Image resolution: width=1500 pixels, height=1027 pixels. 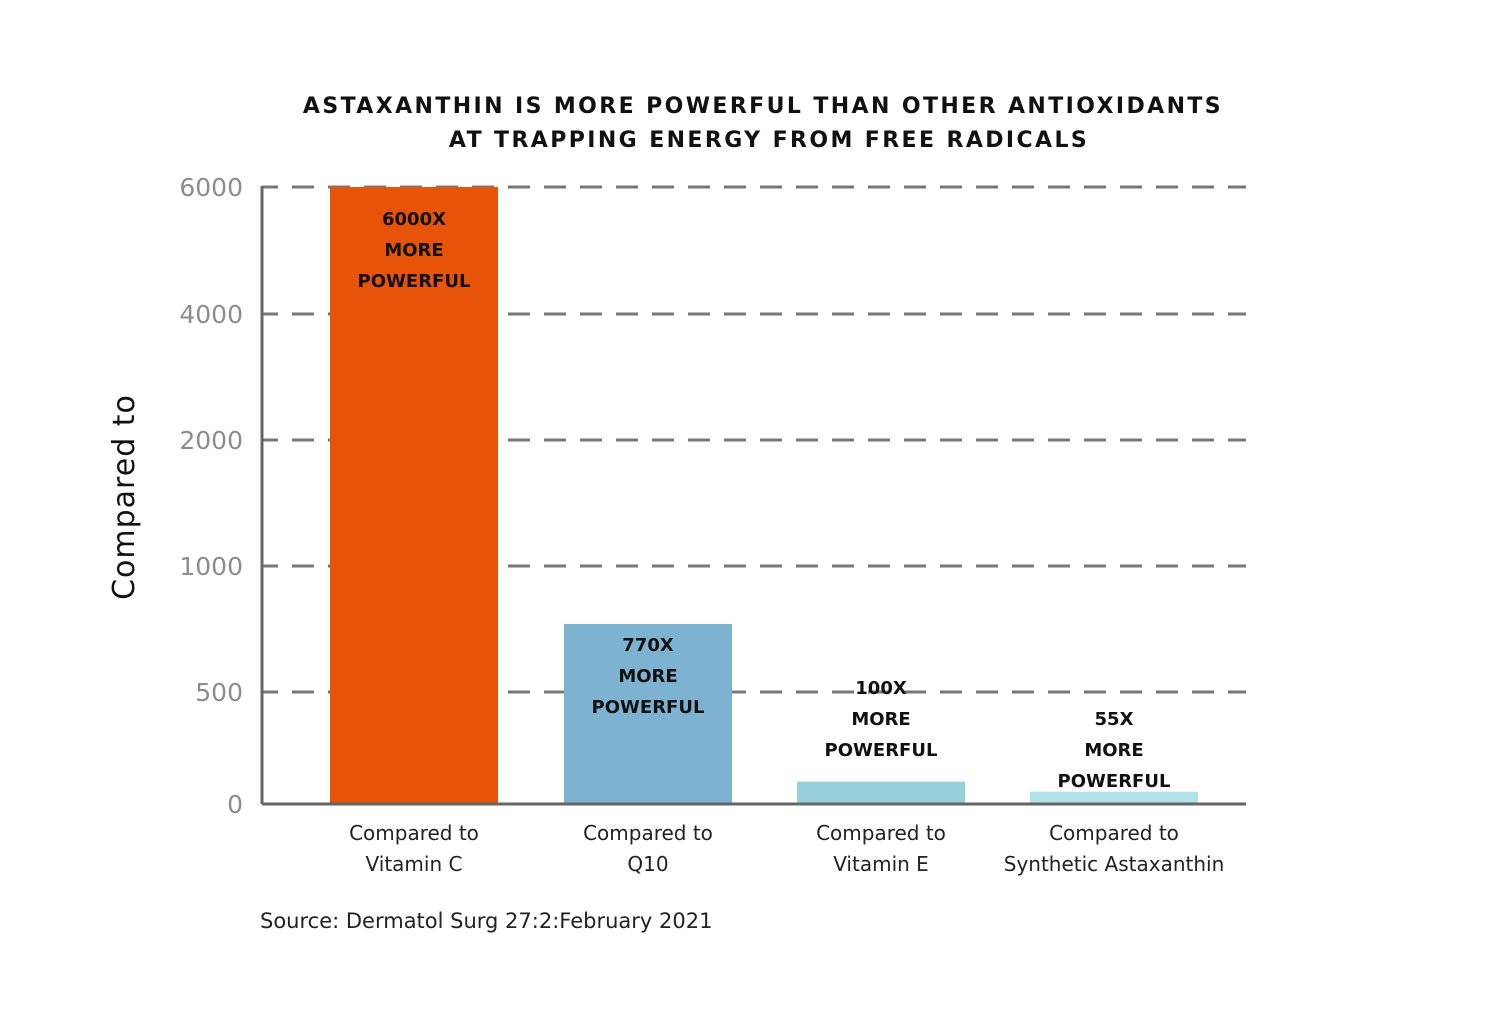 What do you see at coordinates (1114, 864) in the screenshot?
I see `x-category-label: Synthetic Astaxanthin` at bounding box center [1114, 864].